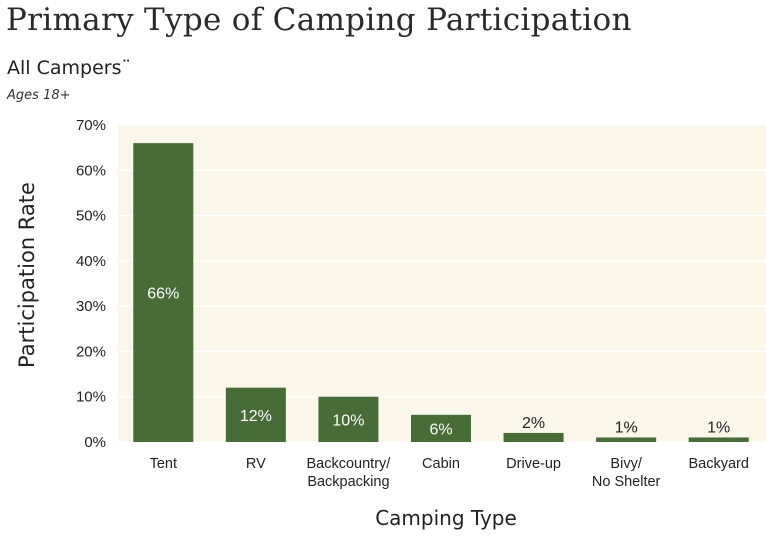  I want to click on data-label: 6%, so click(440, 429).